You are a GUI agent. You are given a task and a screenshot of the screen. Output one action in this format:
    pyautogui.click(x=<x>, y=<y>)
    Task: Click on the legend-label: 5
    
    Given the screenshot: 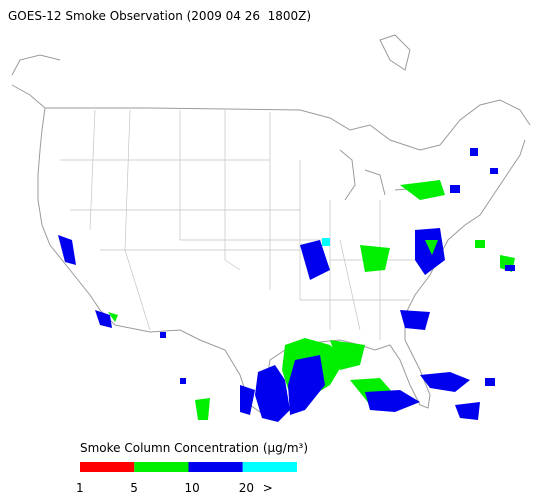 What is the action you would take?
    pyautogui.click(x=134, y=488)
    